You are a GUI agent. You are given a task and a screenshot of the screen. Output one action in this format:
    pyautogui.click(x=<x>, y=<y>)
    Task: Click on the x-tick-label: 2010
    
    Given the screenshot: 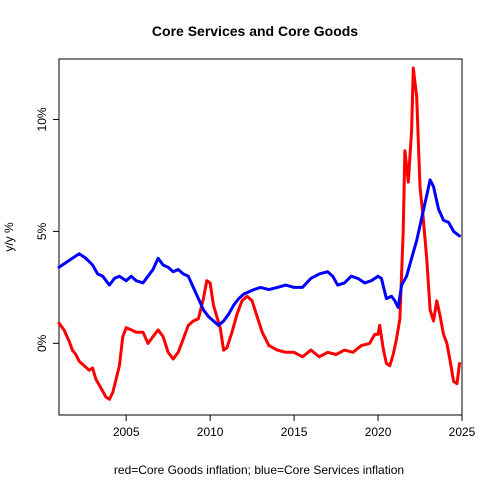 What is the action you would take?
    pyautogui.click(x=210, y=432)
    